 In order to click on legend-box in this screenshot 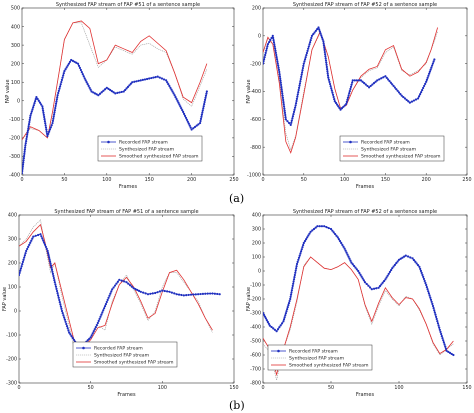, I will do `click(392, 148)`.